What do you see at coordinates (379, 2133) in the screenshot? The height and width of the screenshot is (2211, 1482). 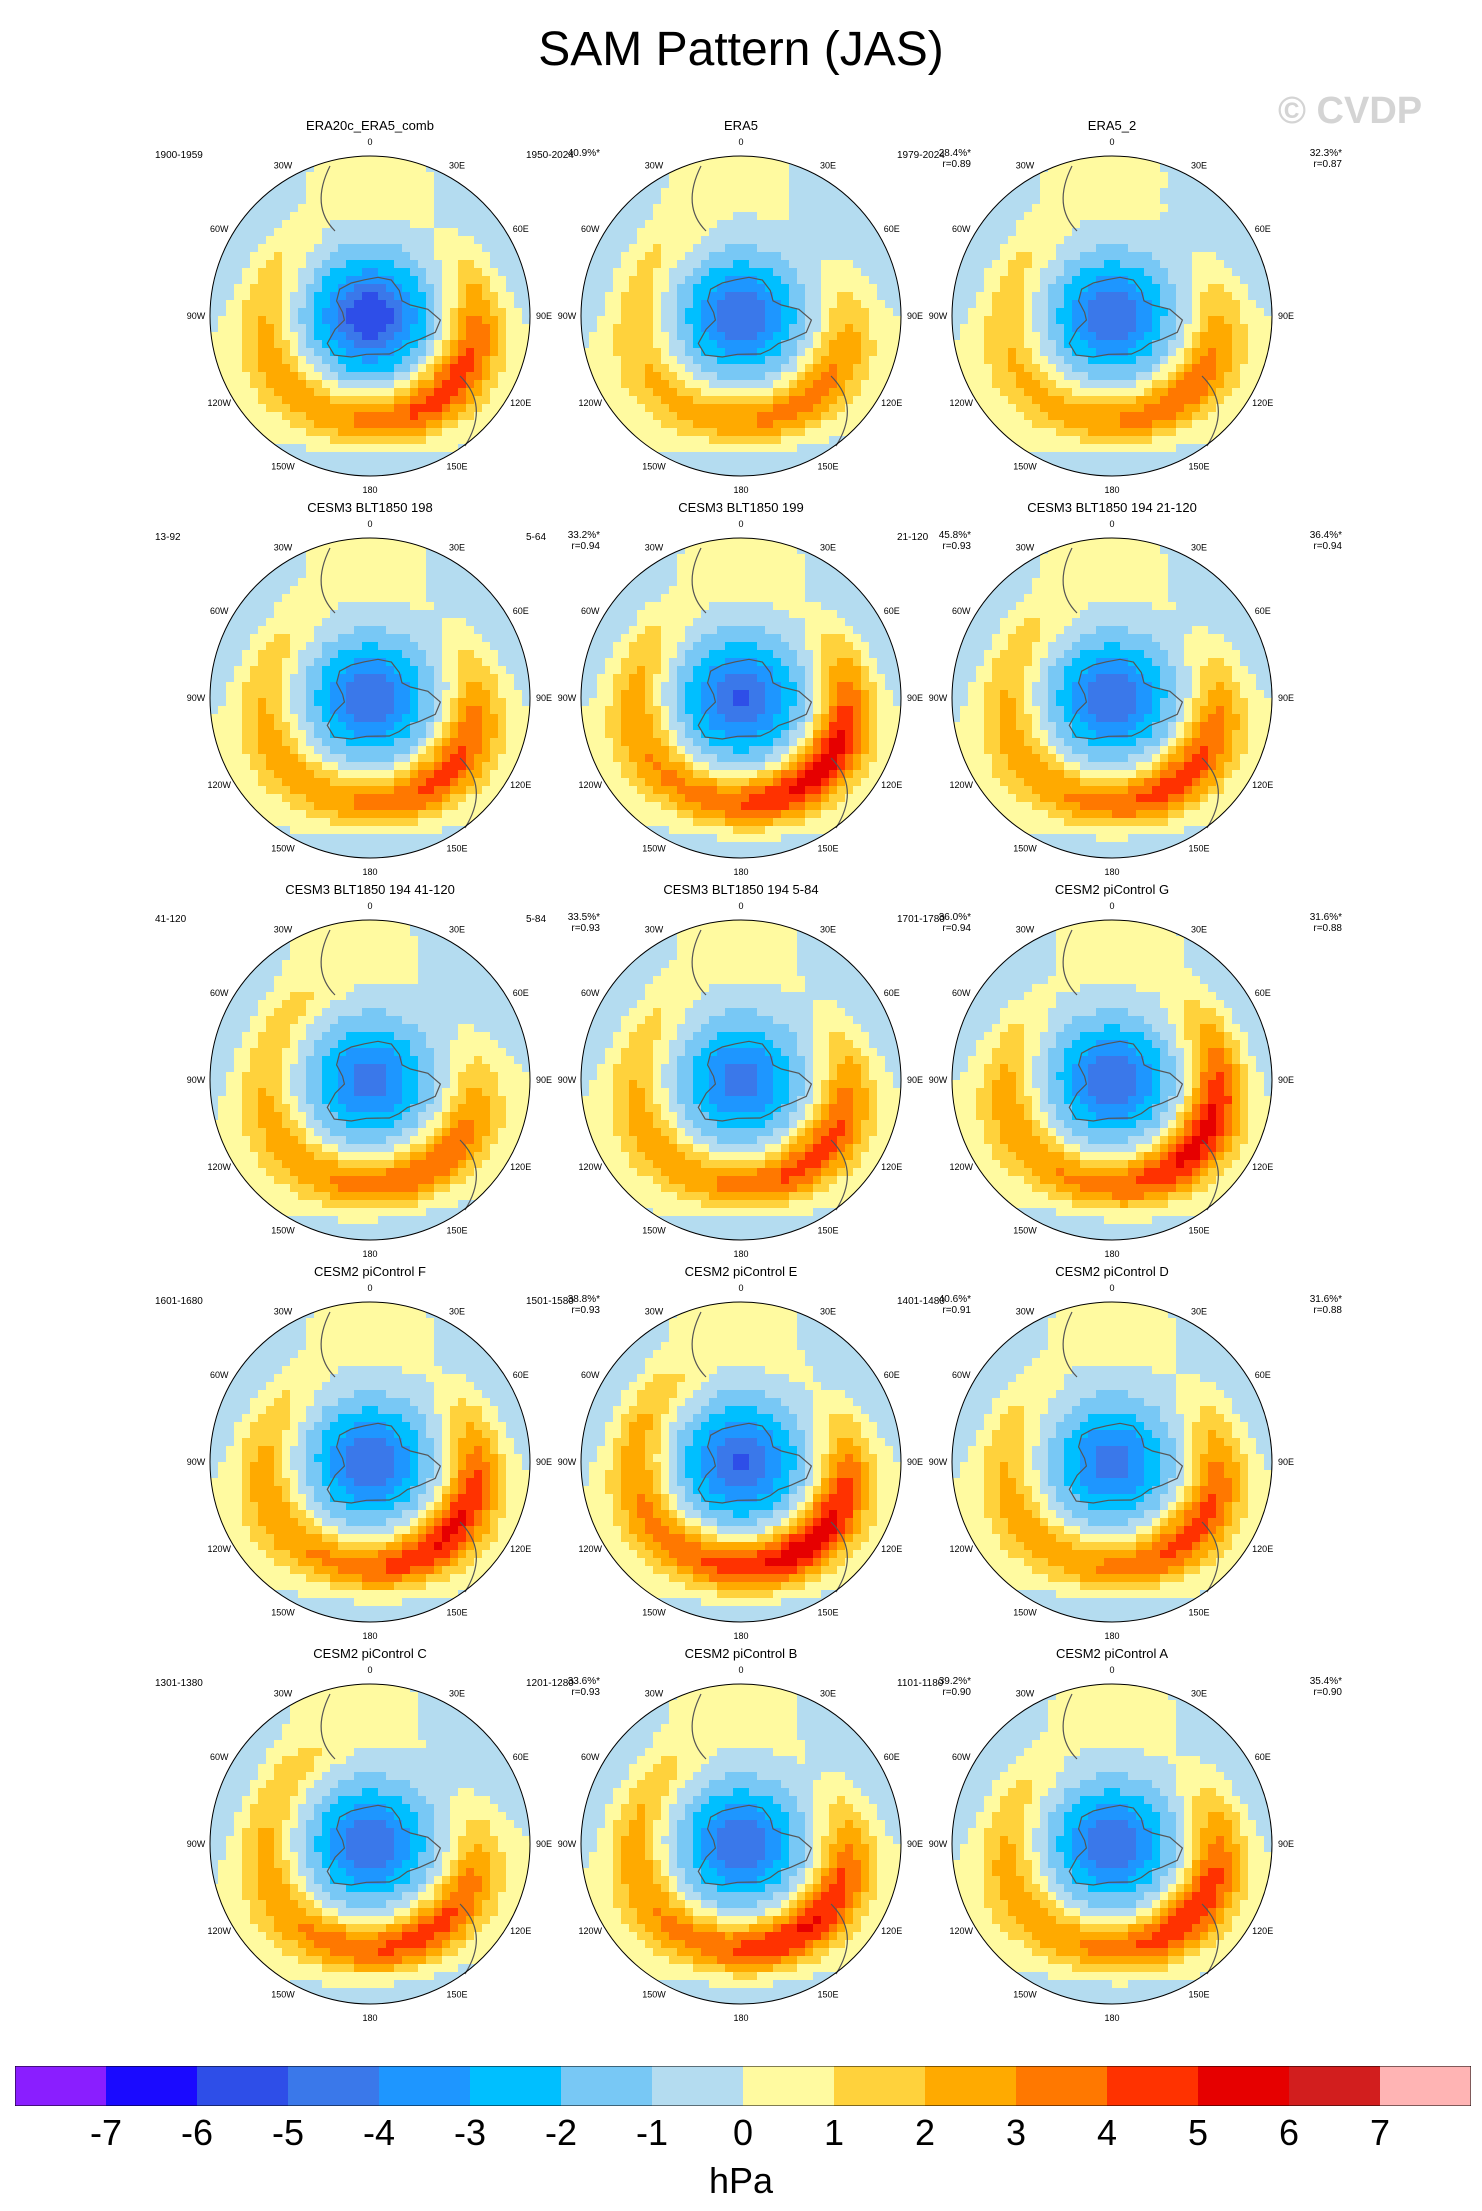 I see `colorbar-tick-label: -4` at bounding box center [379, 2133].